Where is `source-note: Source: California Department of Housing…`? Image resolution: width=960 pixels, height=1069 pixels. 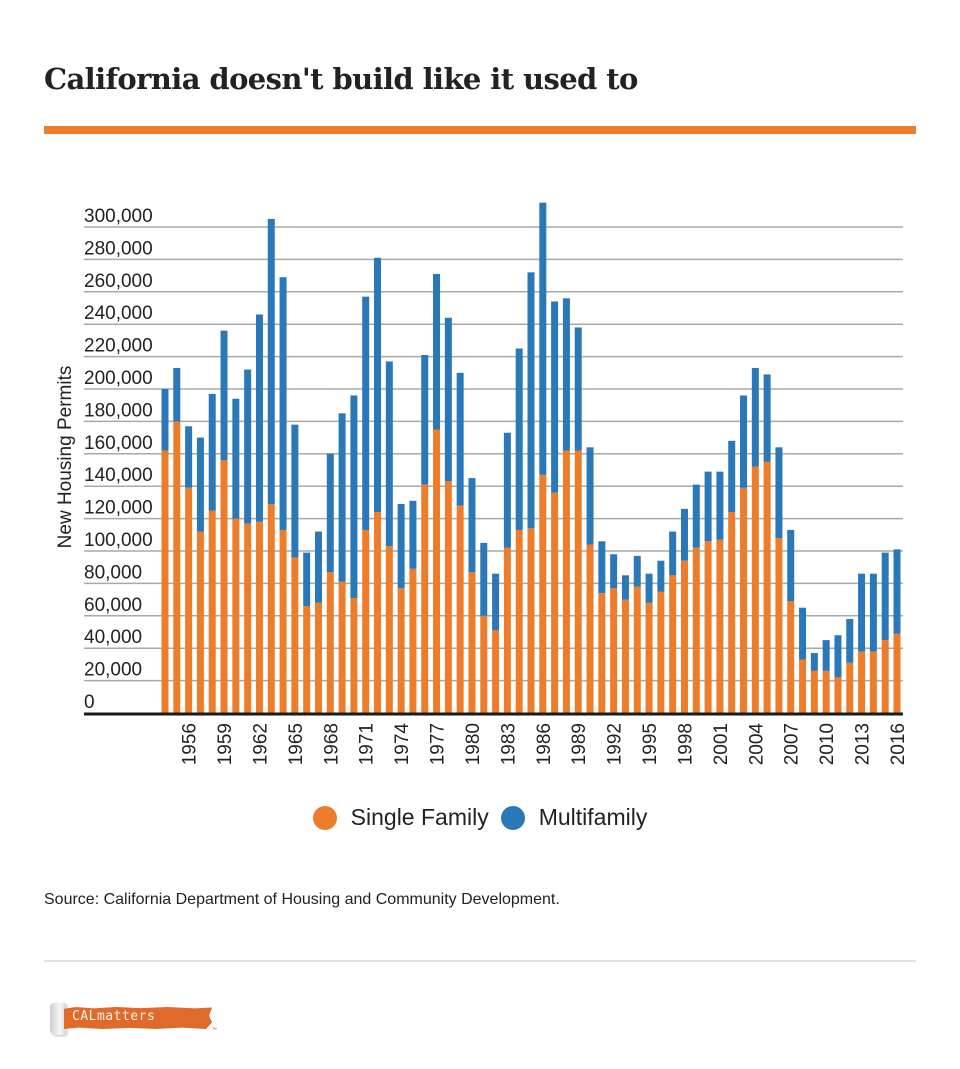 source-note: Source: California Department of Housing… is located at coordinates (302, 899).